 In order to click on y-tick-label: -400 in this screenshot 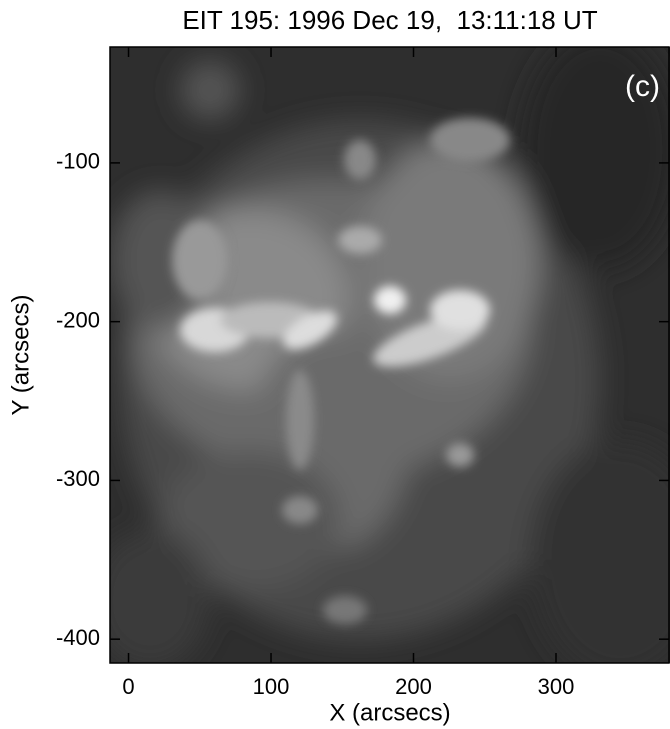, I will do `click(78, 637)`.